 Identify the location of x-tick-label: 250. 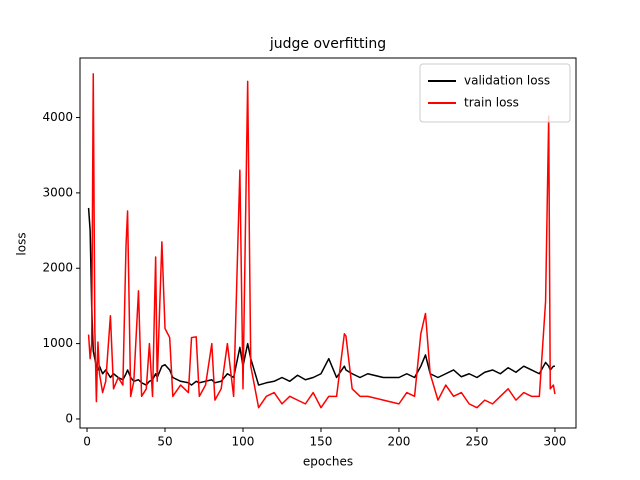
(477, 442).